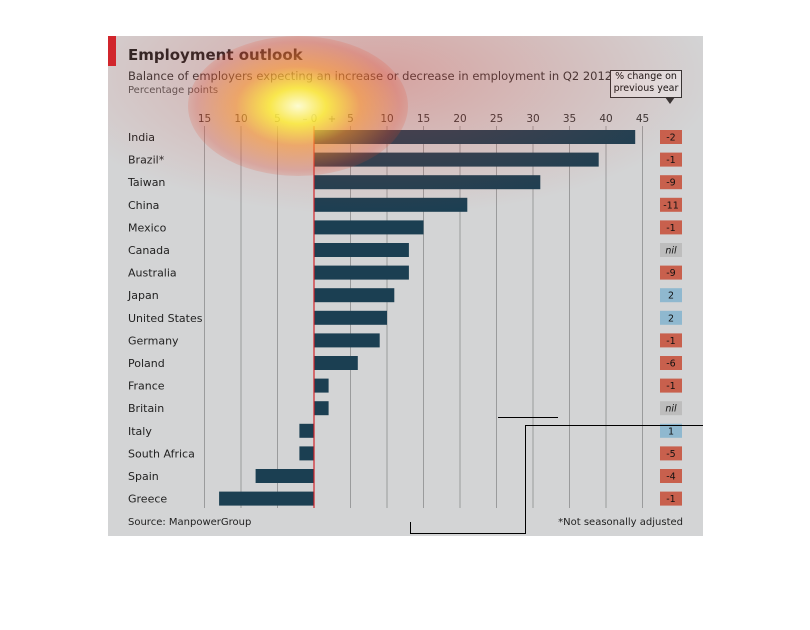  I want to click on source-note: Source: ManpowerGroup, so click(190, 522).